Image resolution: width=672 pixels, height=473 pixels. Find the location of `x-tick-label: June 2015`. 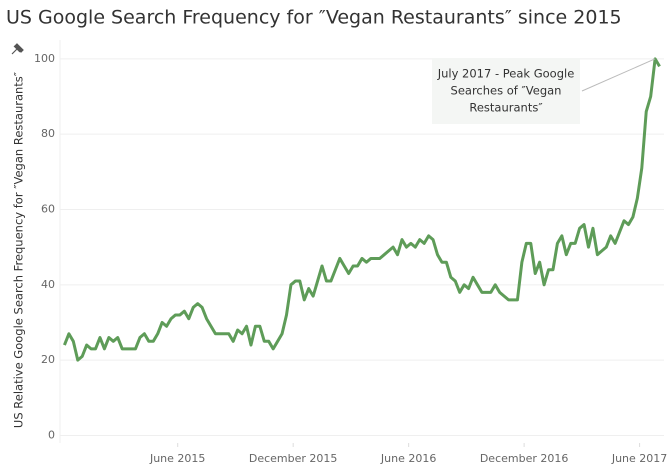

x-tick-label: June 2015 is located at coordinates (177, 458).